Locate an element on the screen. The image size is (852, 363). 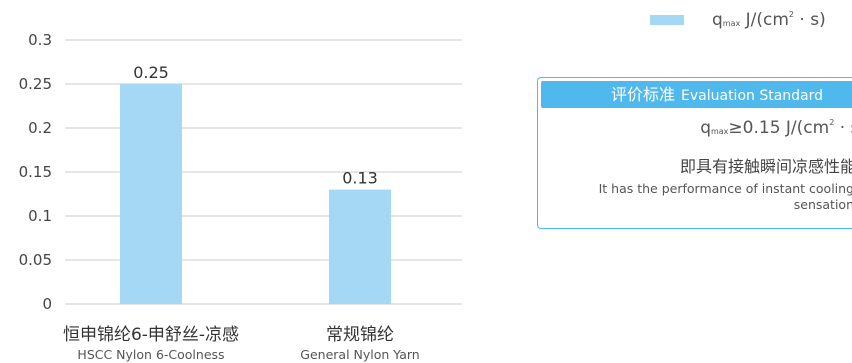
category-label-en-0: HSCC Nylon 6-Coolness is located at coordinates (150, 354).